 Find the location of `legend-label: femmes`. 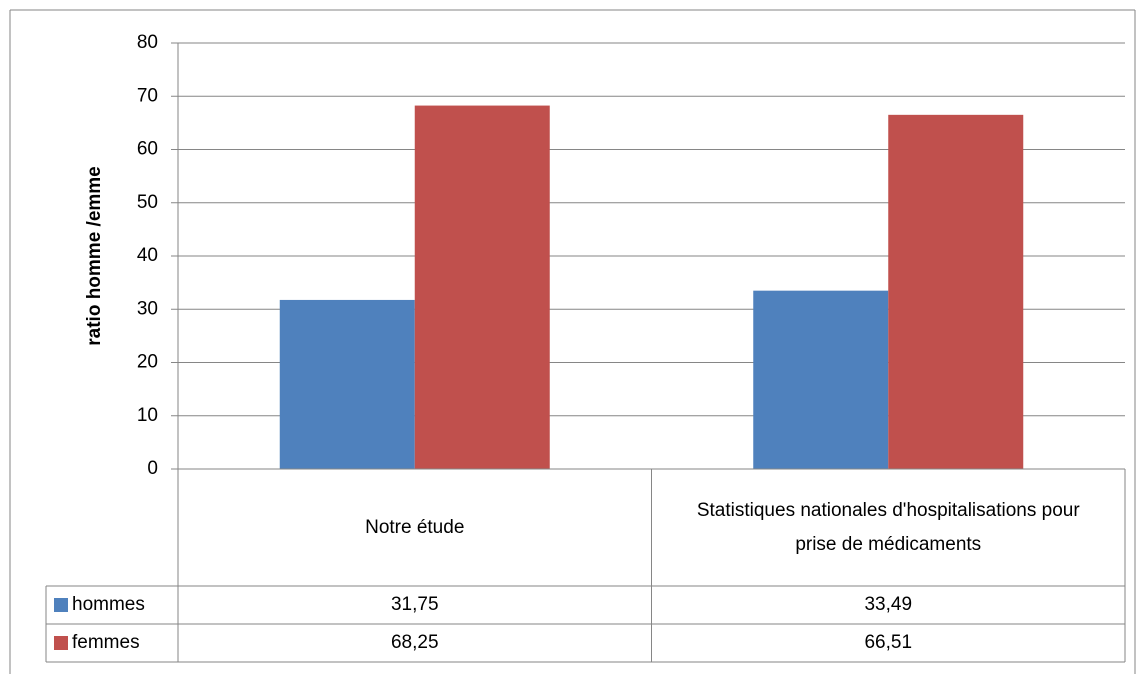

legend-label: femmes is located at coordinates (106, 642).